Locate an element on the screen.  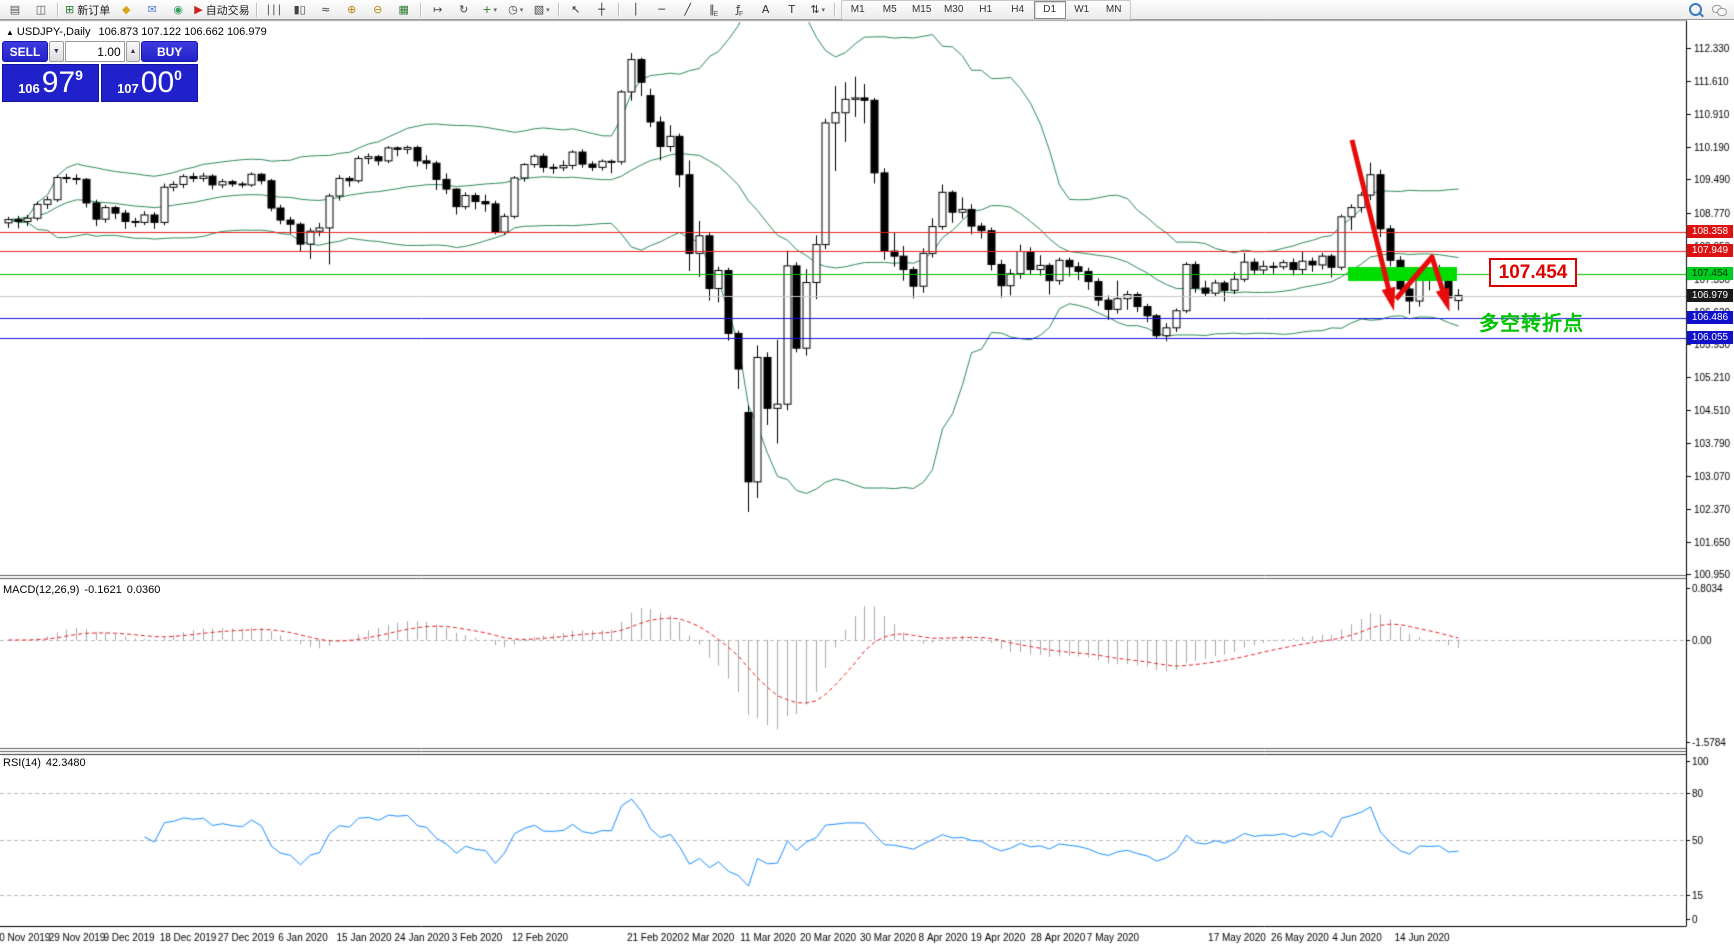
buy-price-bigfigure: 107 is located at coordinates (128, 88).